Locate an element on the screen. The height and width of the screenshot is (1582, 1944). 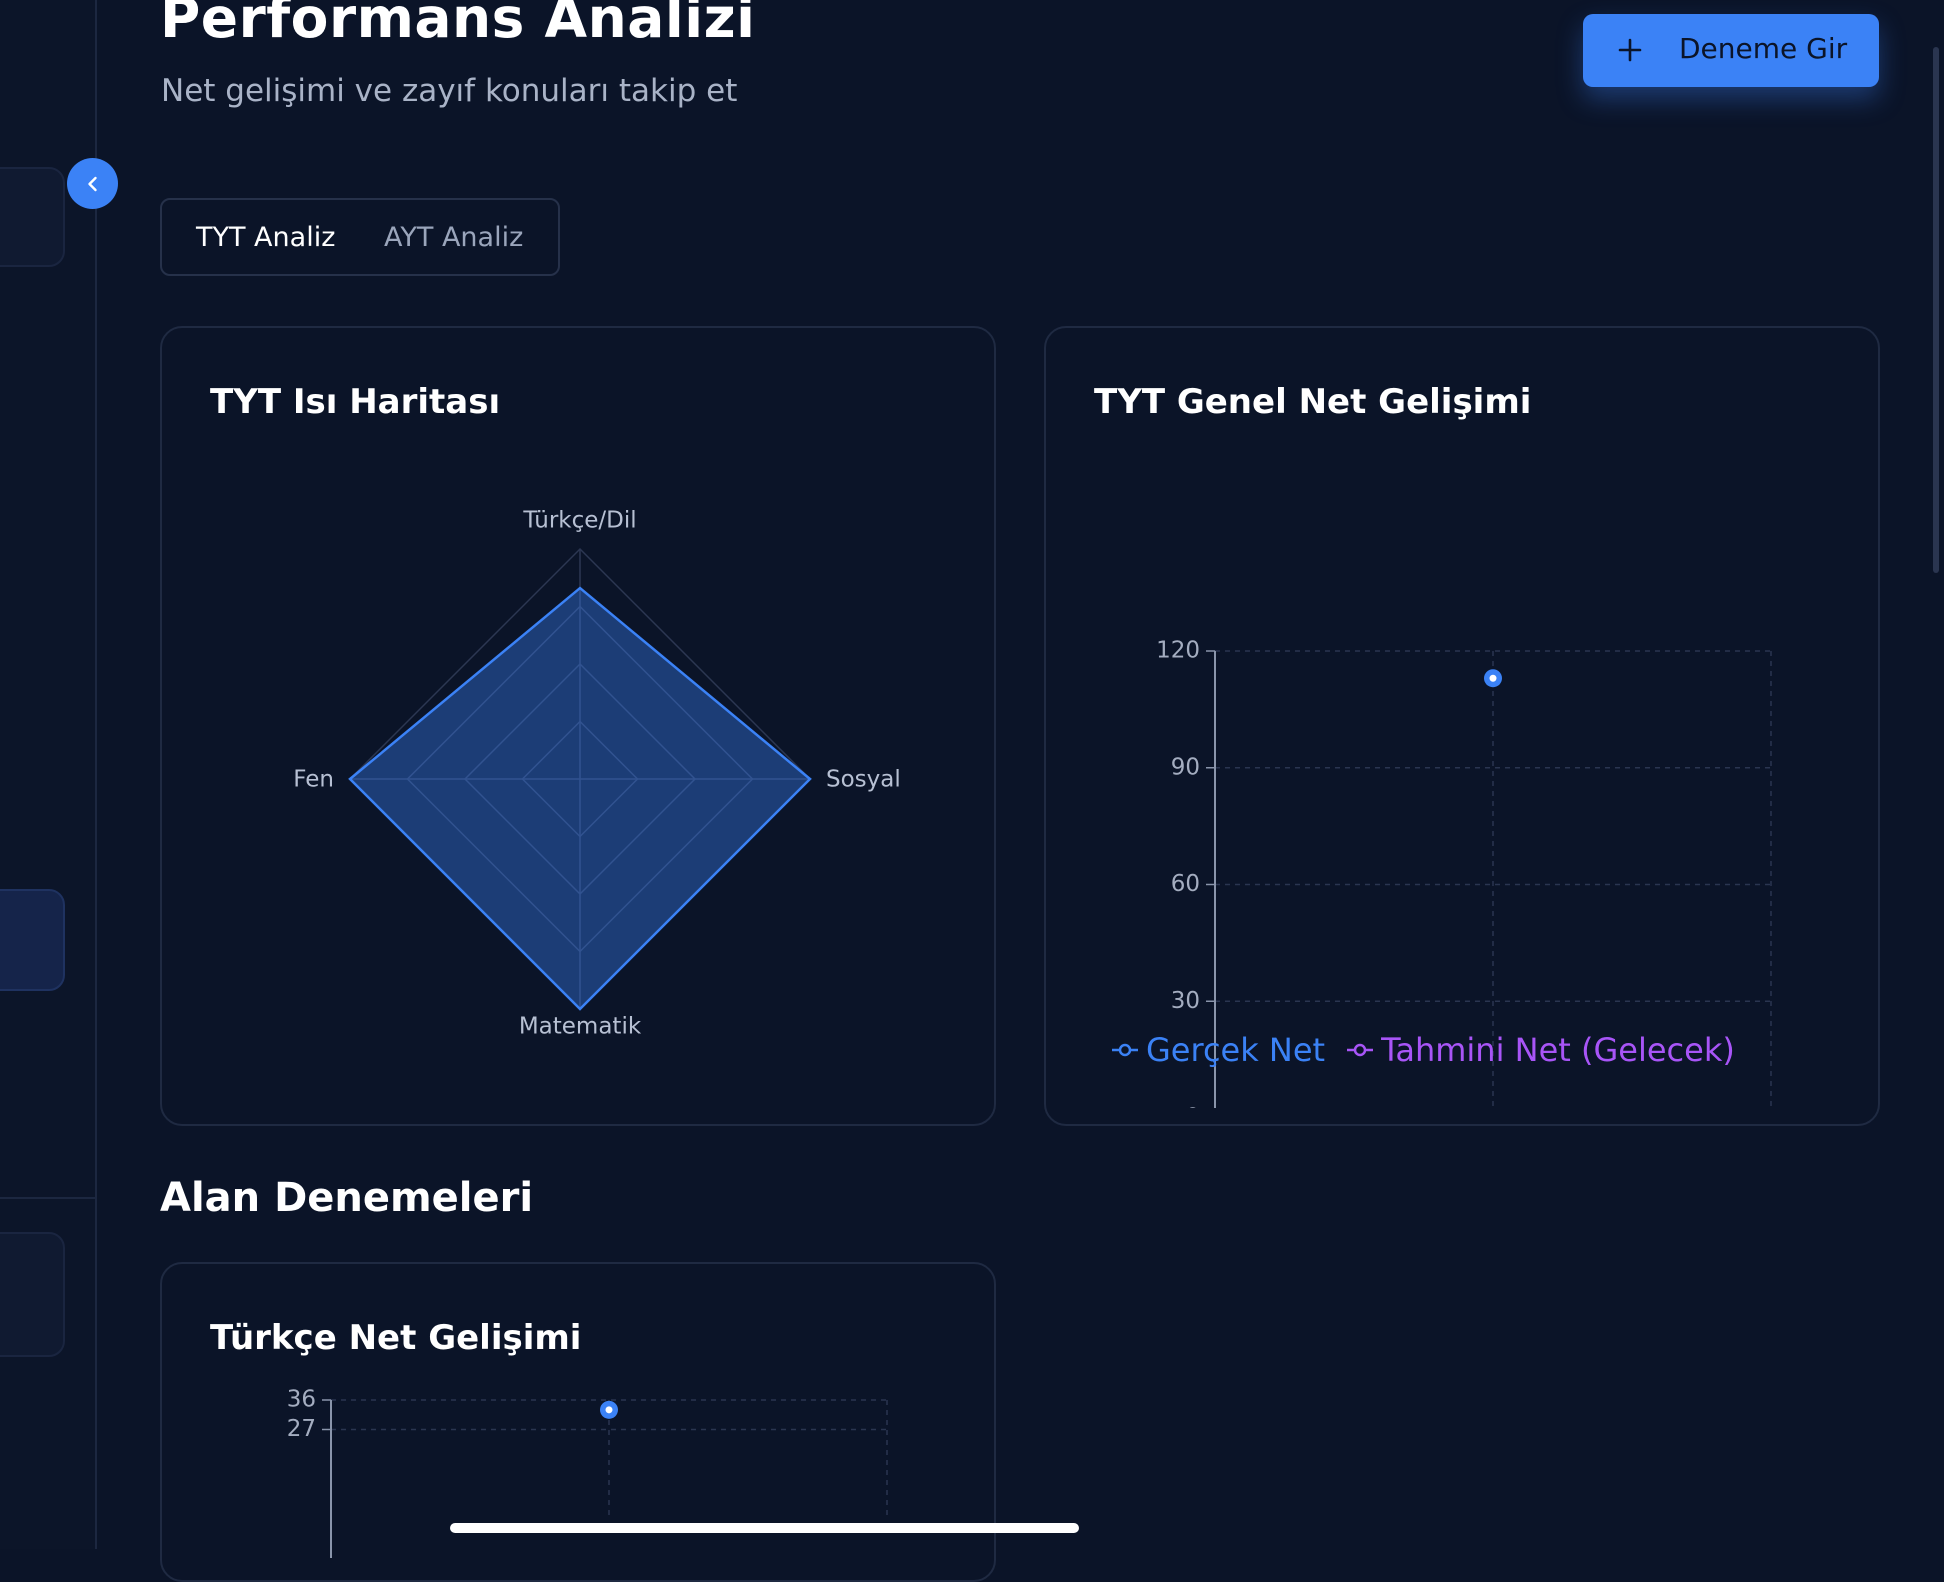
predicted-net-legend-icon is located at coordinates (1360, 1050).